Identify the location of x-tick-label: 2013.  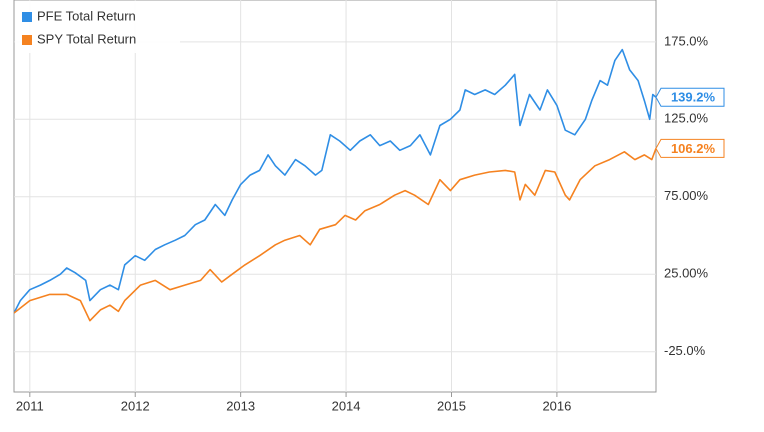
(240, 405).